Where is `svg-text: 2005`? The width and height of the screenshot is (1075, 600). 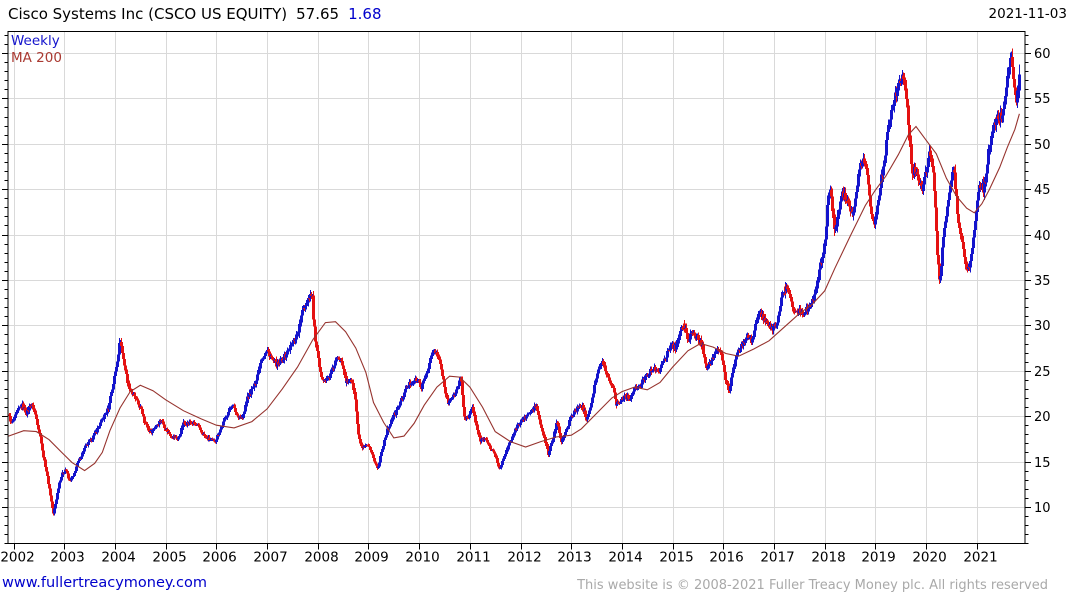
svg-text: 2005 is located at coordinates (169, 558).